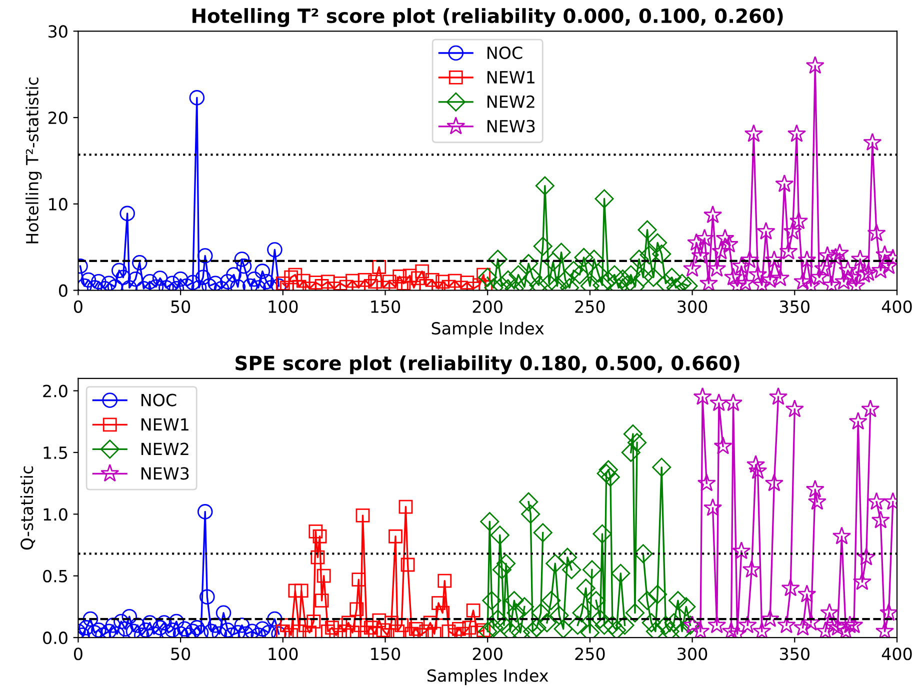 This screenshot has width=920, height=693. What do you see at coordinates (58, 118) in the screenshot?
I see `y-tick-label: 20` at bounding box center [58, 118].